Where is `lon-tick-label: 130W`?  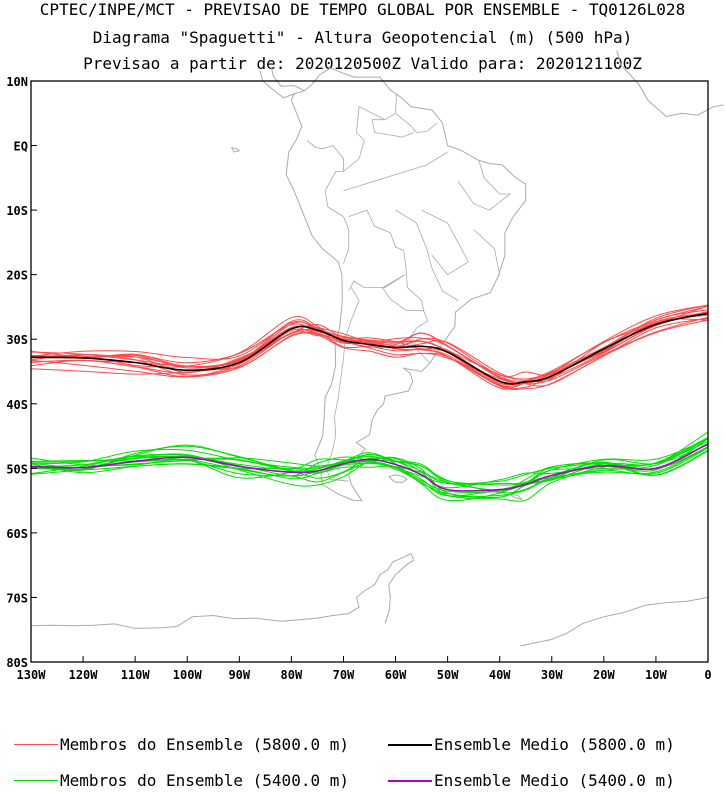
lon-tick-label: 130W is located at coordinates (32, 675).